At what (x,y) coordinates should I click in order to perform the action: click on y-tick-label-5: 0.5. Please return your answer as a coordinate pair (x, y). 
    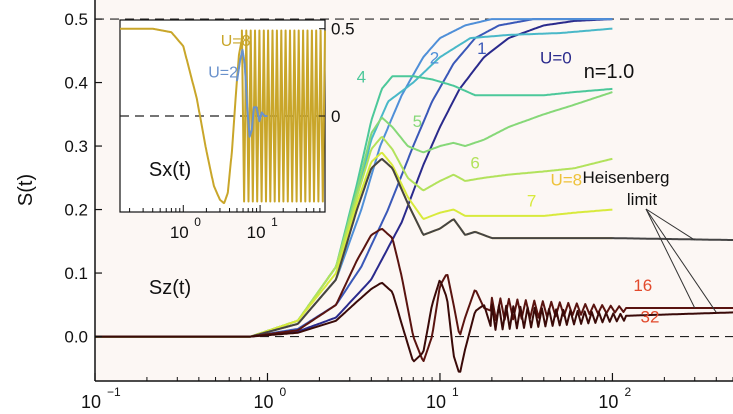
    Looking at the image, I should click on (76, 19).